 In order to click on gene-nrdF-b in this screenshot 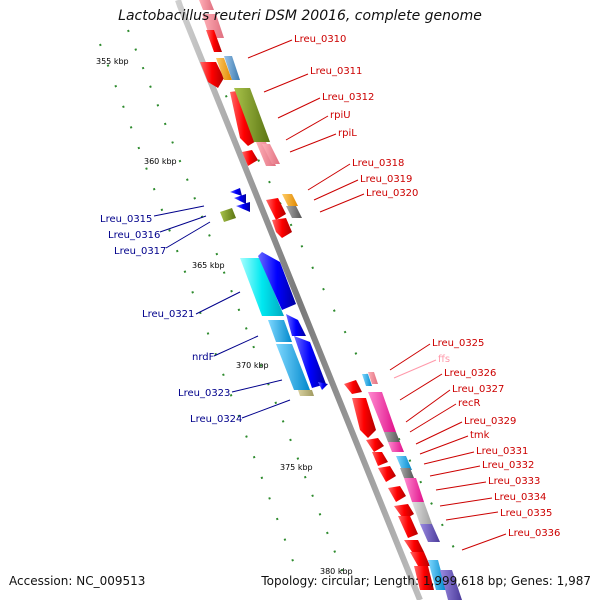, I will do `click(296, 325)`.